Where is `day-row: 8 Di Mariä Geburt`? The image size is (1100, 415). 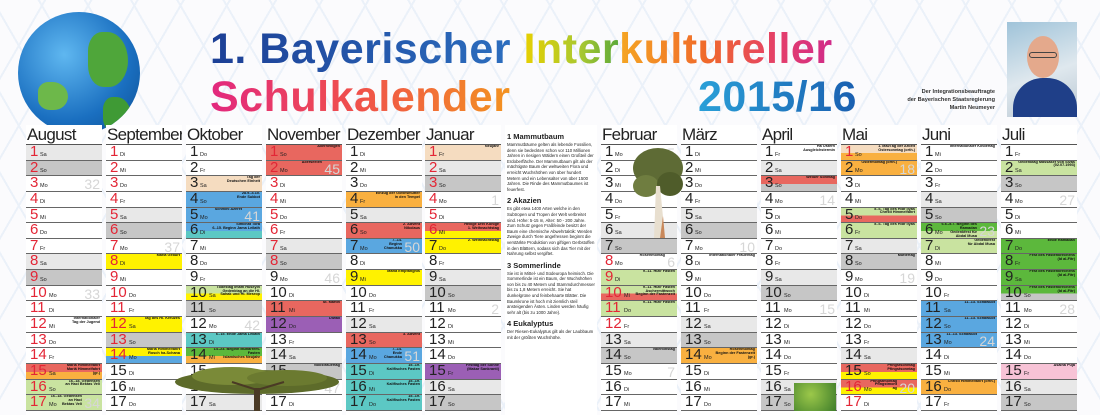 day-row: 8 Di Mariä Geburt is located at coordinates (144, 262).